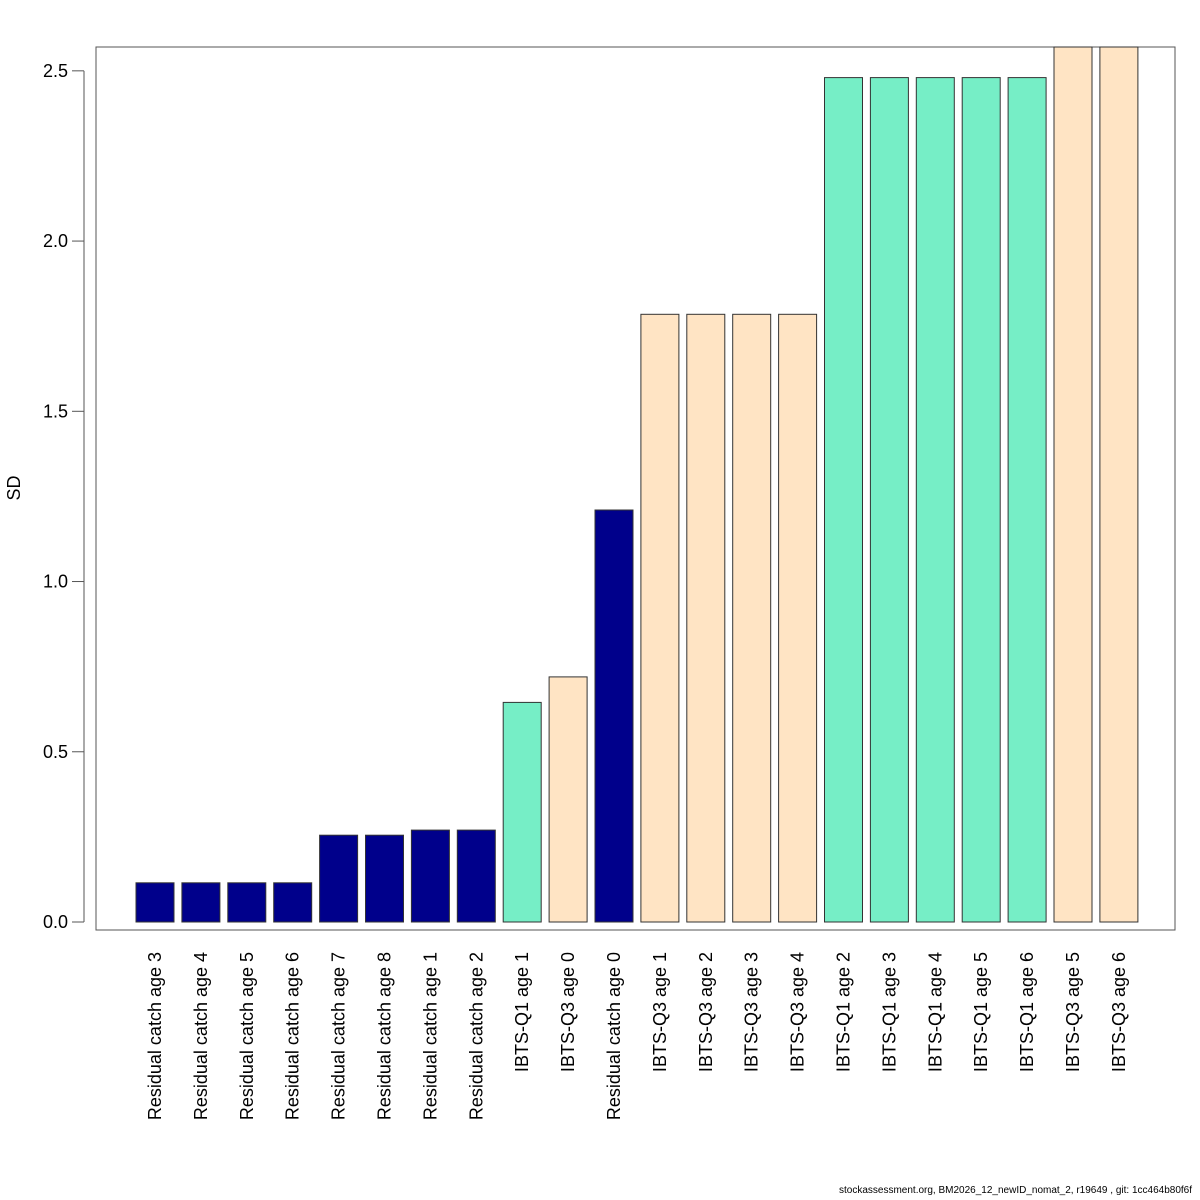 Image resolution: width=1200 pixels, height=1200 pixels. I want to click on x-category-label: Residual catch age 3, so click(155, 1036).